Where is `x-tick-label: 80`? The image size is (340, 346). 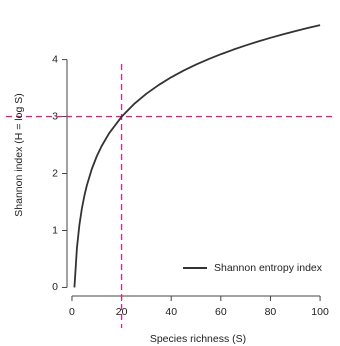
x-tick-label: 80 is located at coordinates (271, 312).